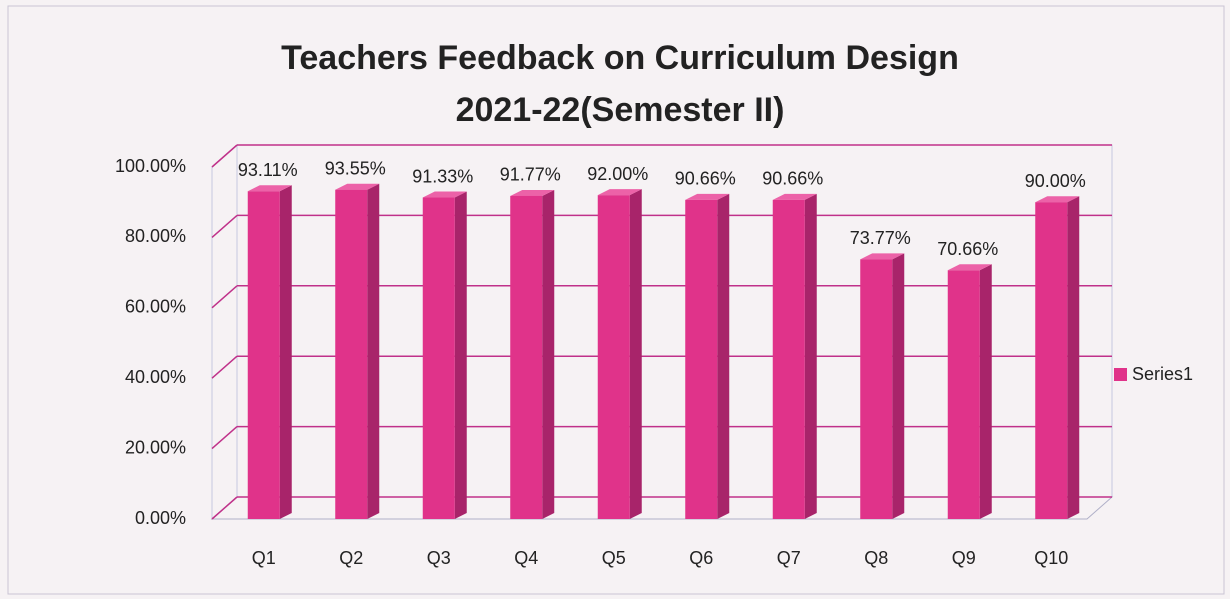  Describe the element at coordinates (155, 307) in the screenshot. I see `y-tick-label: 60.00%` at that location.